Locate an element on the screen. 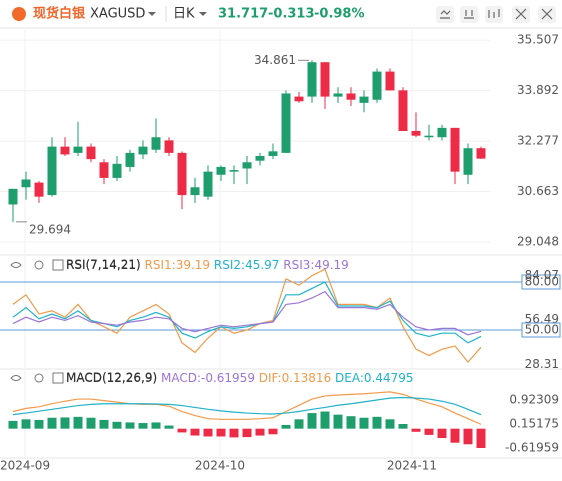 The image size is (562, 481). y-tick-label: 35.507 is located at coordinates (538, 40).